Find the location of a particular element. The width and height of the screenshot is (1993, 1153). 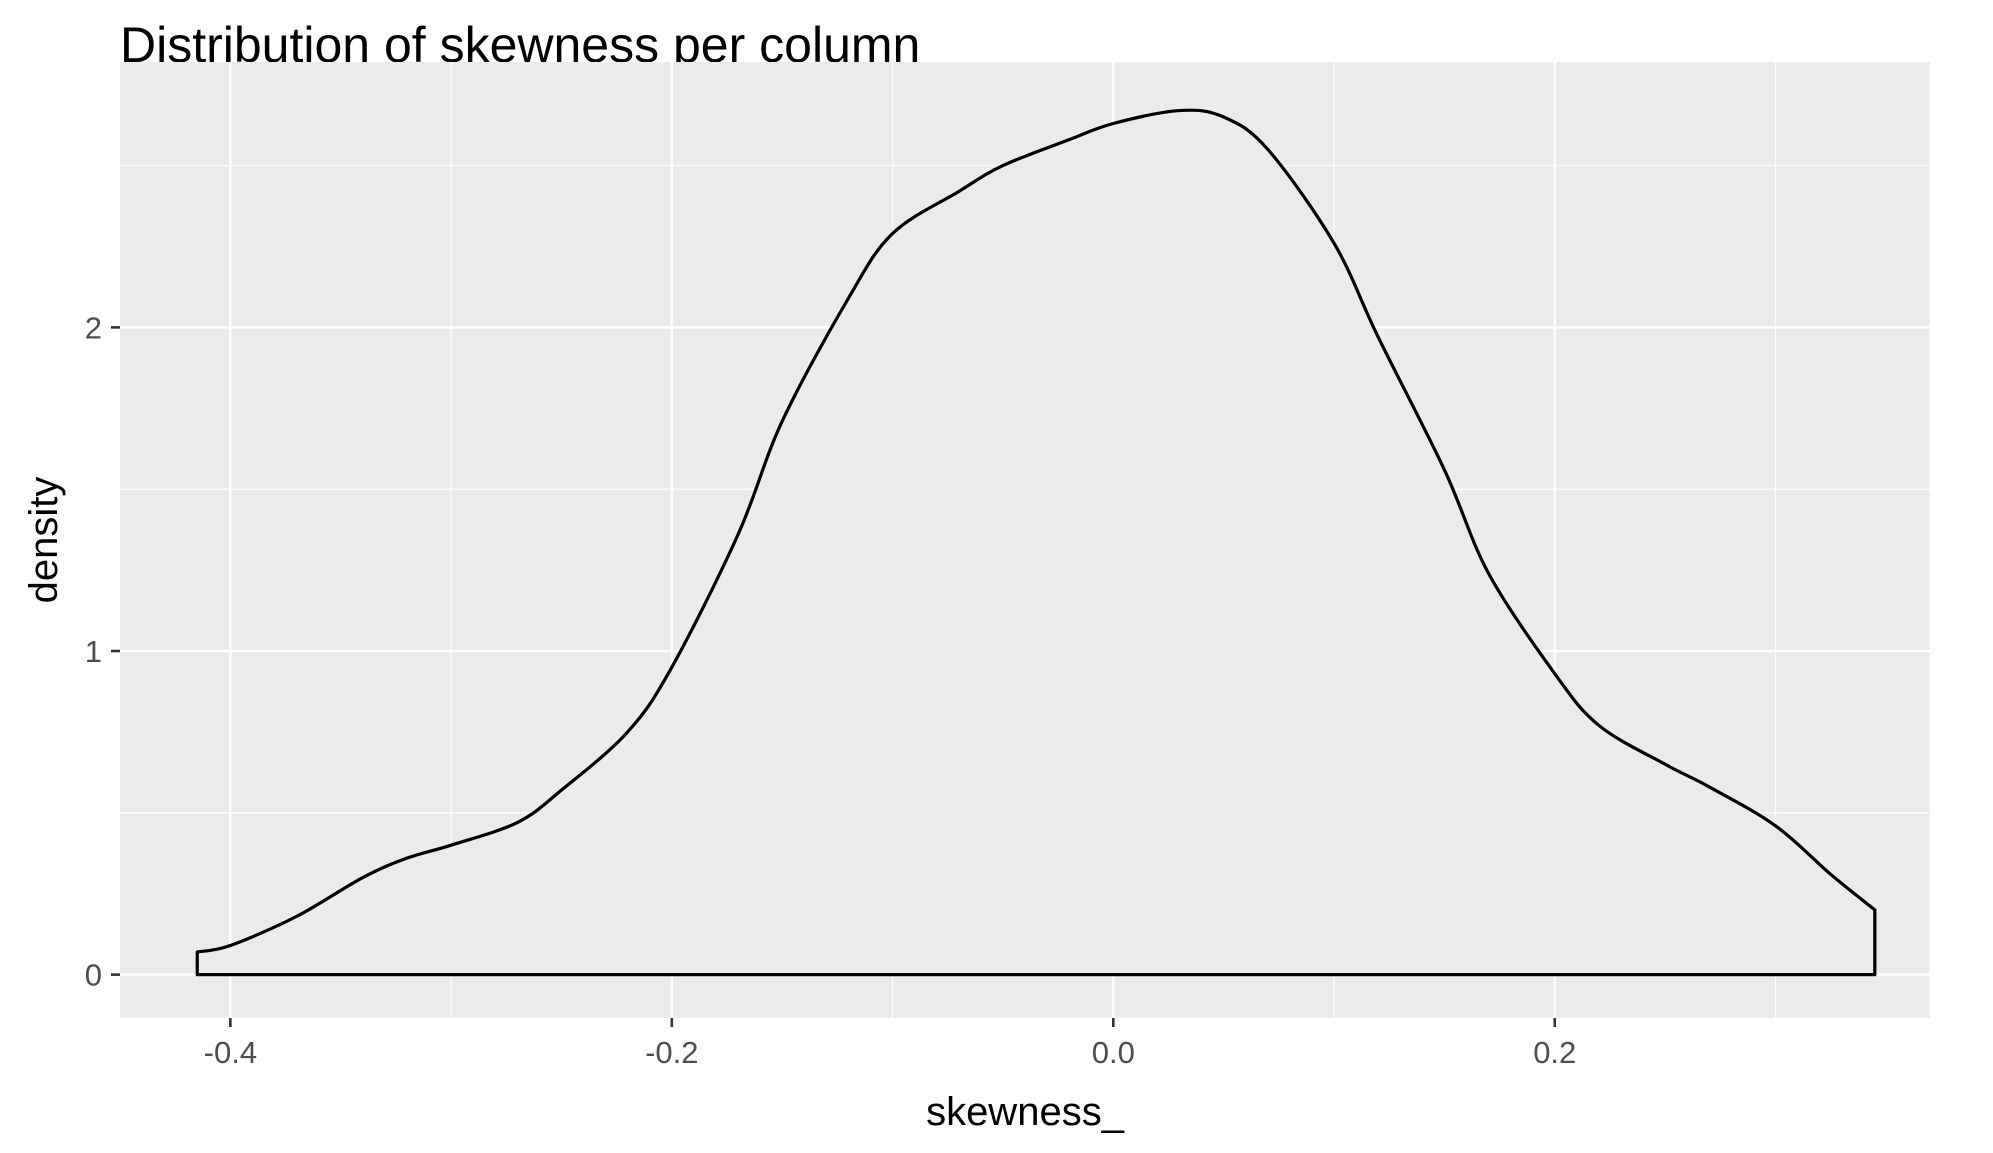

y-tick-label: 0 is located at coordinates (93, 975).